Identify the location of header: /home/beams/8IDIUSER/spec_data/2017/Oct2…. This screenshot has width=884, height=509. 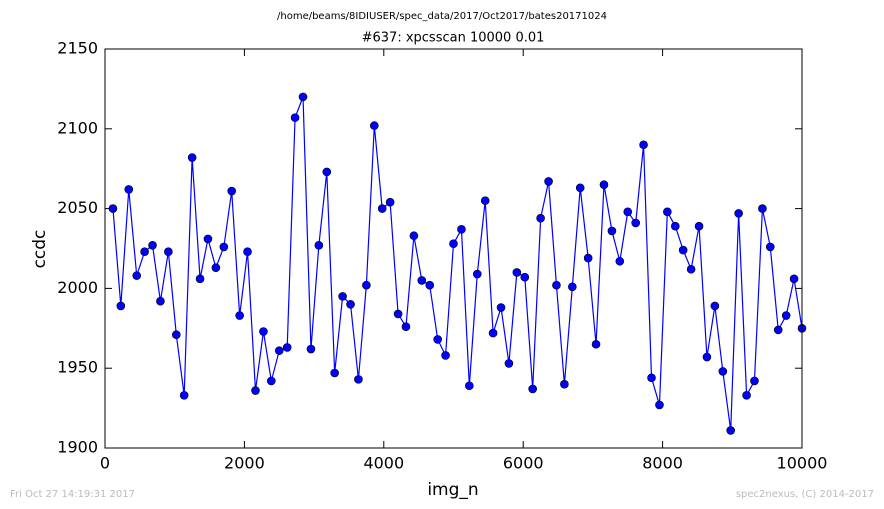
(442, 16).